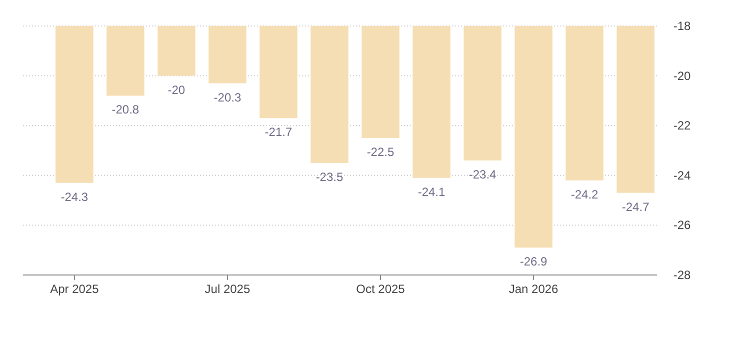 The width and height of the screenshot is (730, 340). Describe the element at coordinates (482, 174) in the screenshot. I see `data-label: -23.4` at that location.